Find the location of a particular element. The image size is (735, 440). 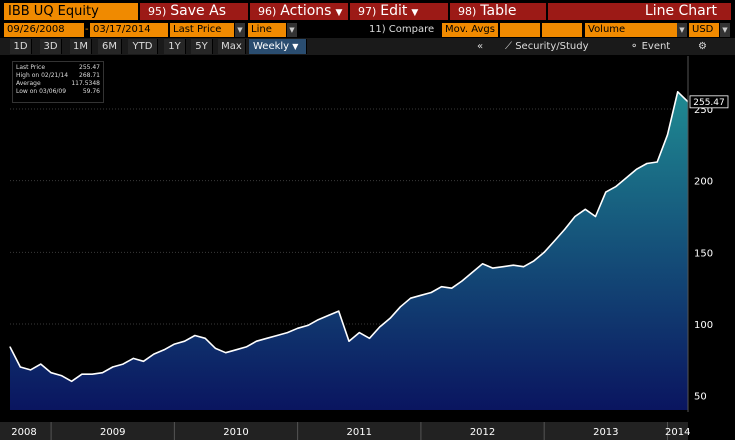

legend-row: Low on 03/06/09 59.76 is located at coordinates (58, 92).